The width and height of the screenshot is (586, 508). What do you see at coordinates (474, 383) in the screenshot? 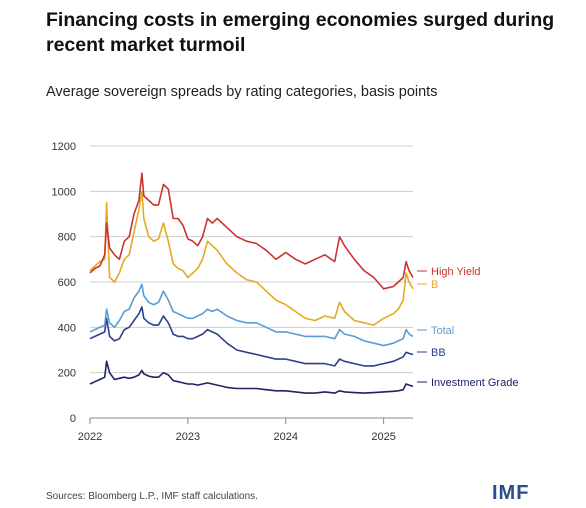
I see `legend-label-investment-grade: Investment Grade` at bounding box center [474, 383].